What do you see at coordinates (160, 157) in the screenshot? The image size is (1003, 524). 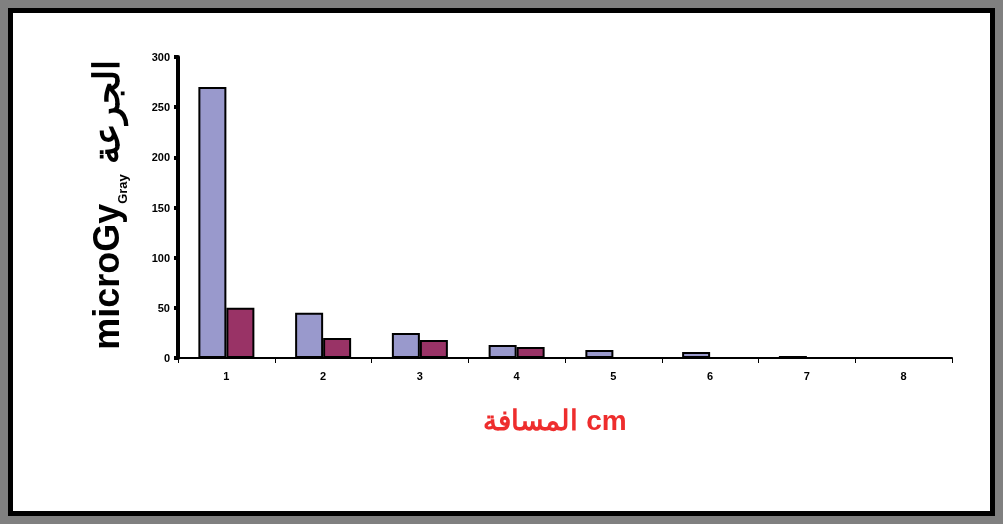 I see `y-tick-label: 200` at bounding box center [160, 157].